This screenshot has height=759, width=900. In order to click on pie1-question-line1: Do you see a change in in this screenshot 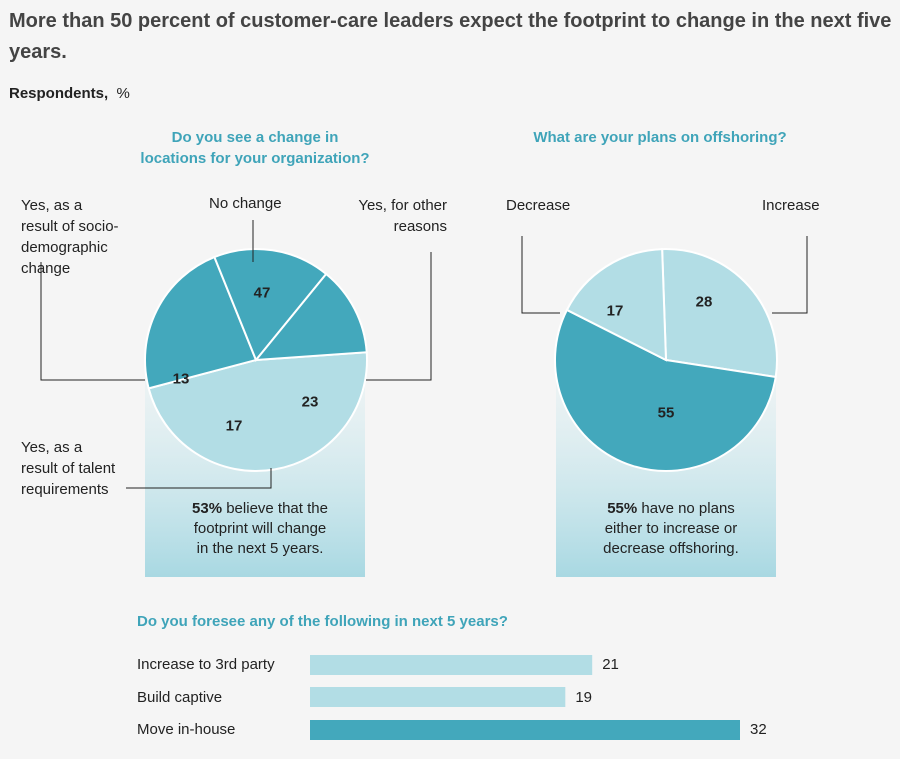, I will do `click(255, 137)`.